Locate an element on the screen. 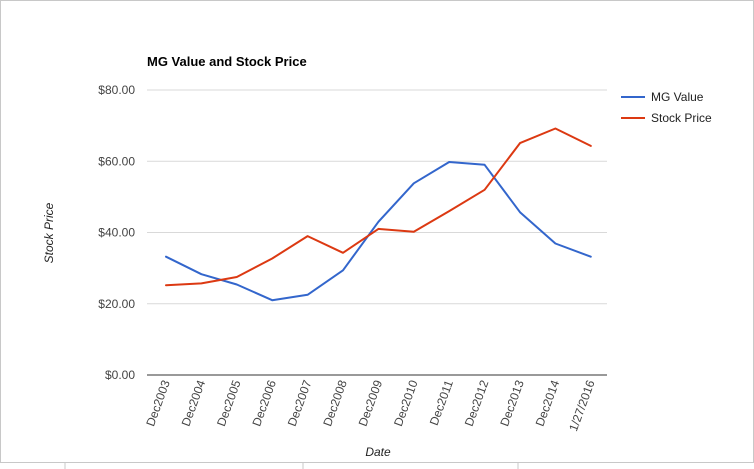  chart-title: MG Value and Stock Price is located at coordinates (227, 61).